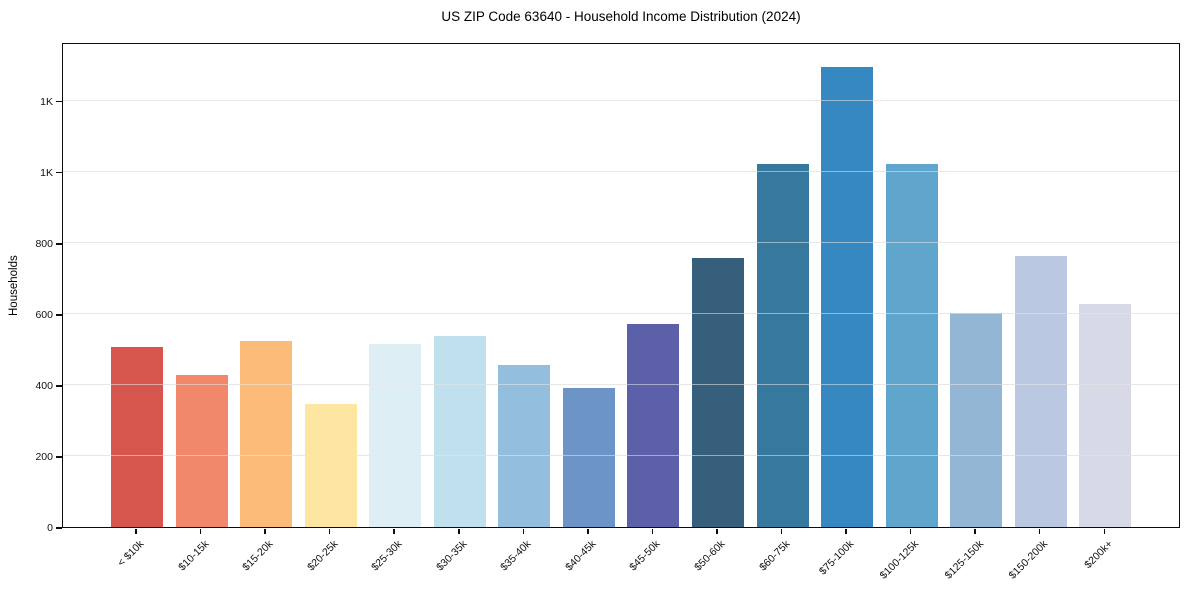  I want to click on bar-35-40k, so click(524, 445).